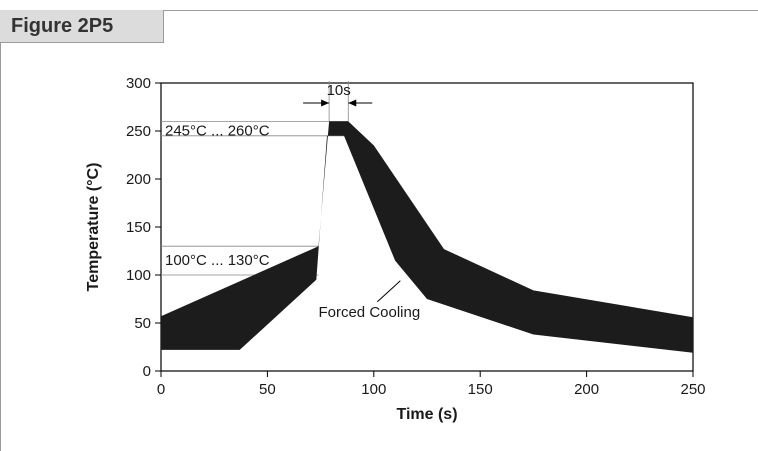 This screenshot has height=451, width=758. I want to click on forced-cooling-leader, so click(388, 291).